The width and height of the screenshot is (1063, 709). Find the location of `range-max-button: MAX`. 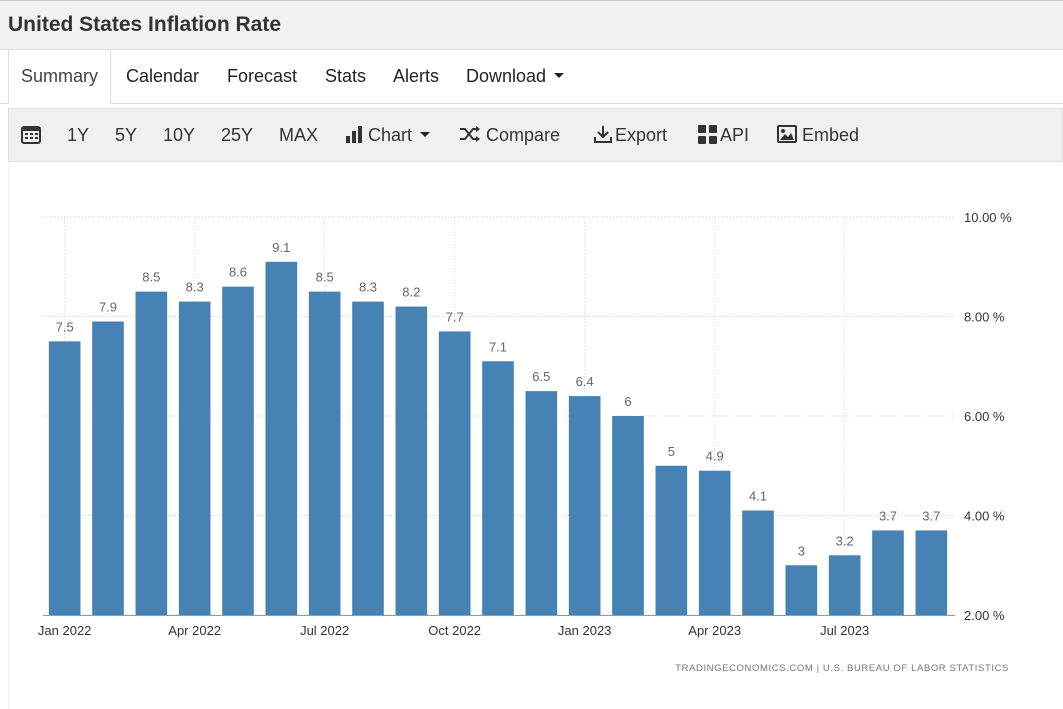

range-max-button: MAX is located at coordinates (299, 135).